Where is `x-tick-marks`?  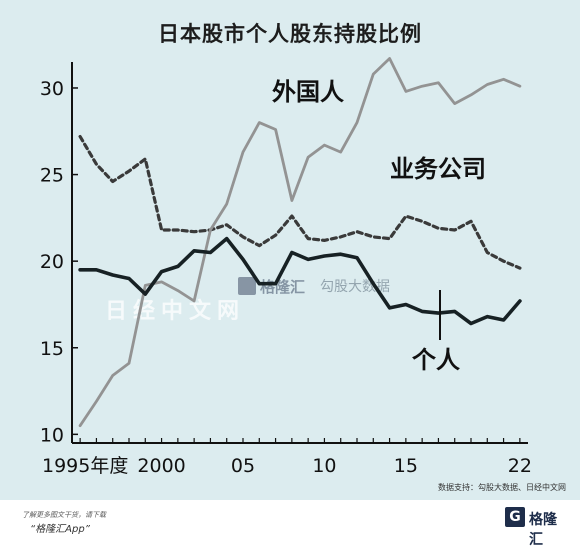
x-tick-marks is located at coordinates (300, 440).